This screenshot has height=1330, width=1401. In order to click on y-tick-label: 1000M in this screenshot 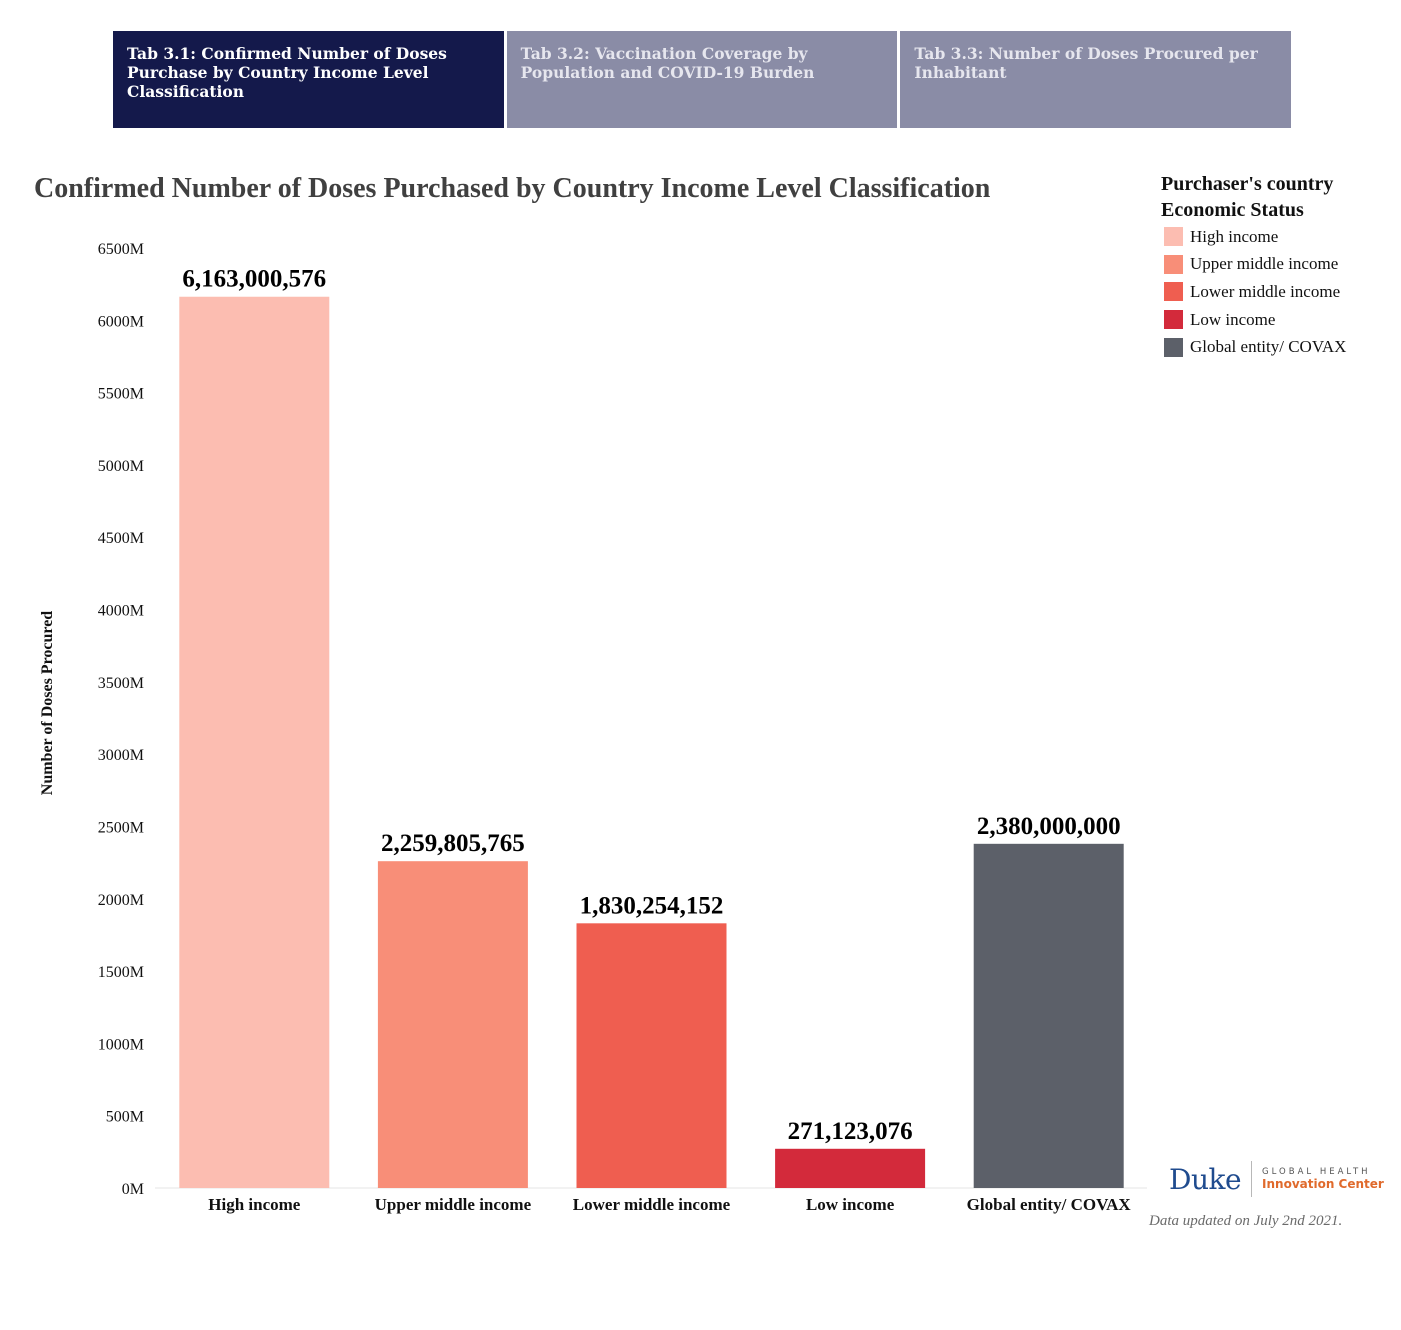, I will do `click(121, 1044)`.